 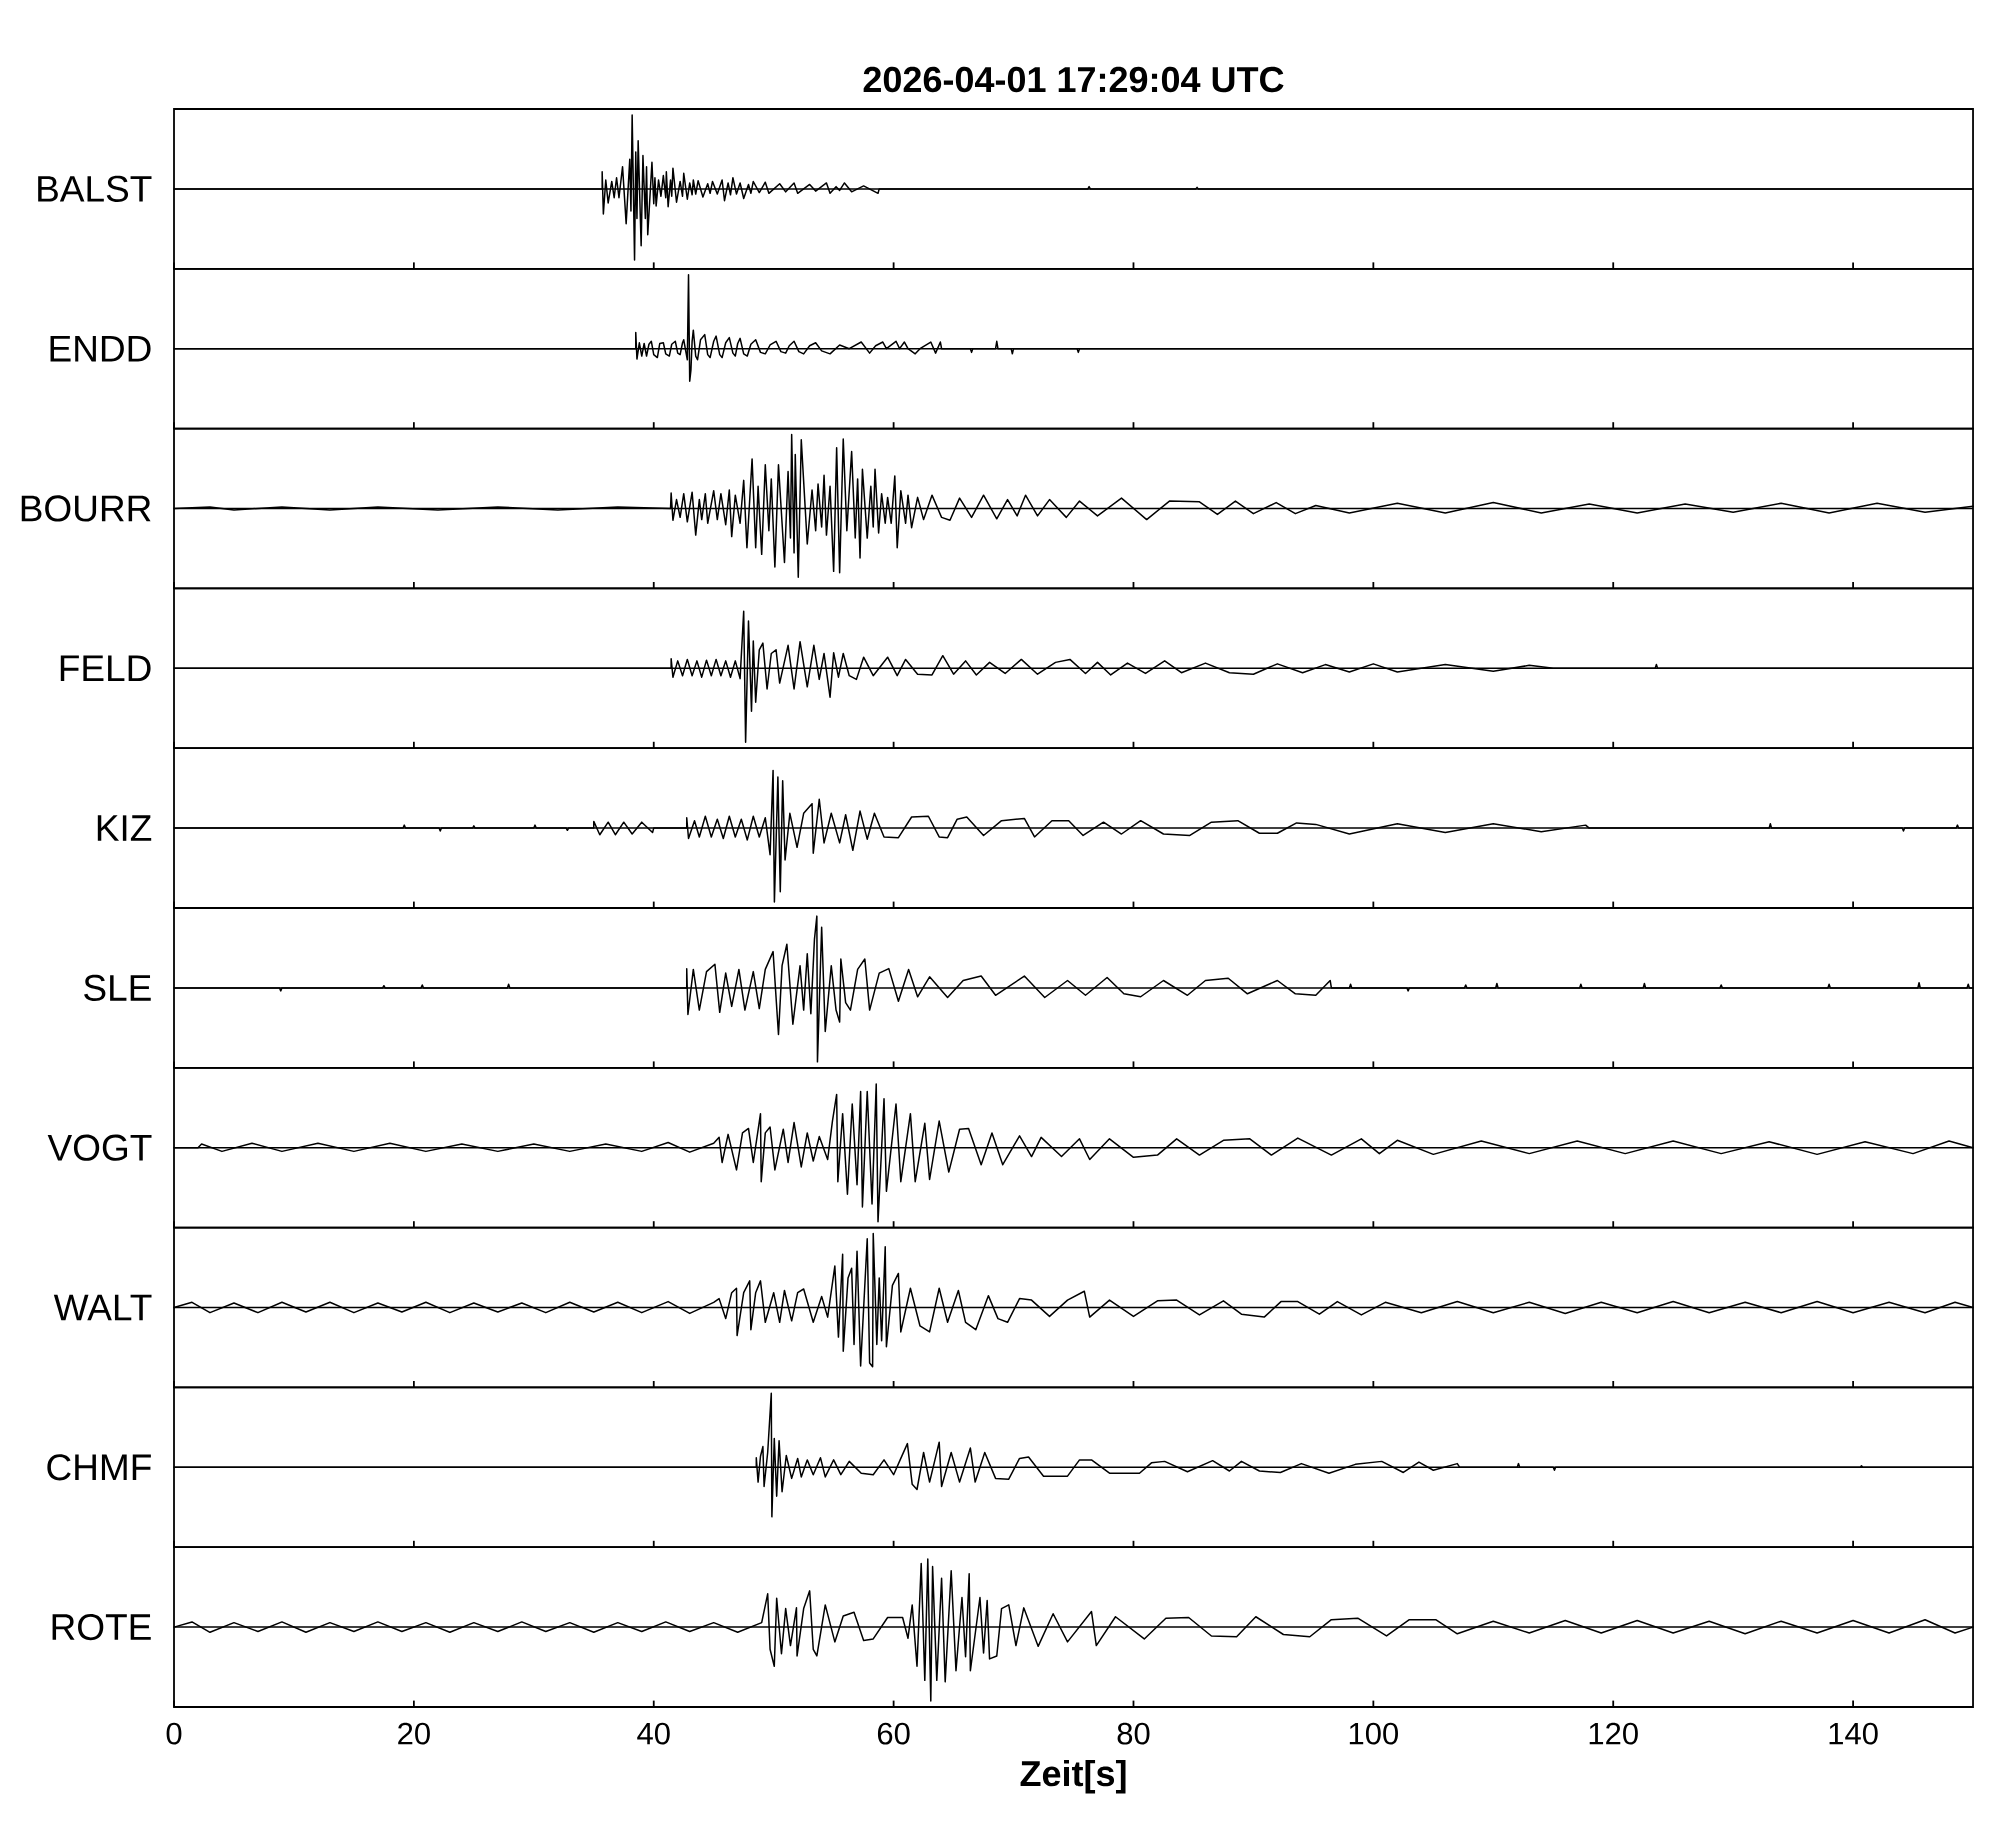 I want to click on x-tick-label: 80, so click(x=1133, y=1733).